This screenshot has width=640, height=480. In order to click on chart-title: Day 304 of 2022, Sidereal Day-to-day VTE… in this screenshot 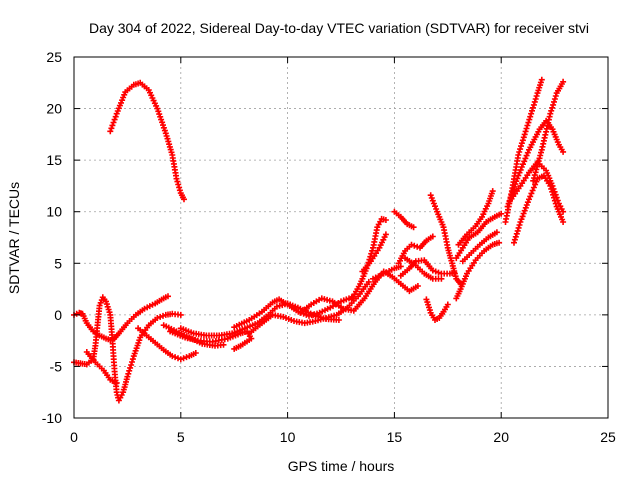, I will do `click(339, 28)`.